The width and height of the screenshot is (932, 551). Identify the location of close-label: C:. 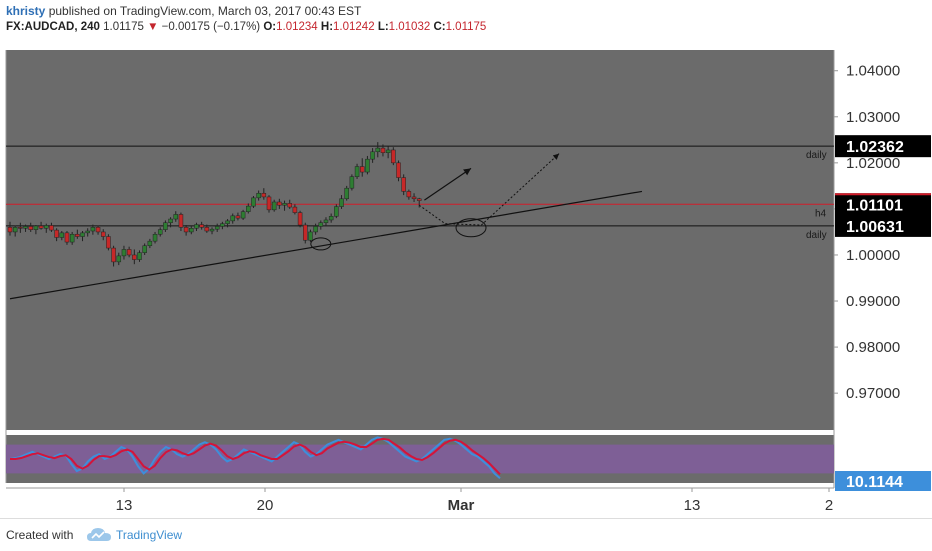
(439, 27).